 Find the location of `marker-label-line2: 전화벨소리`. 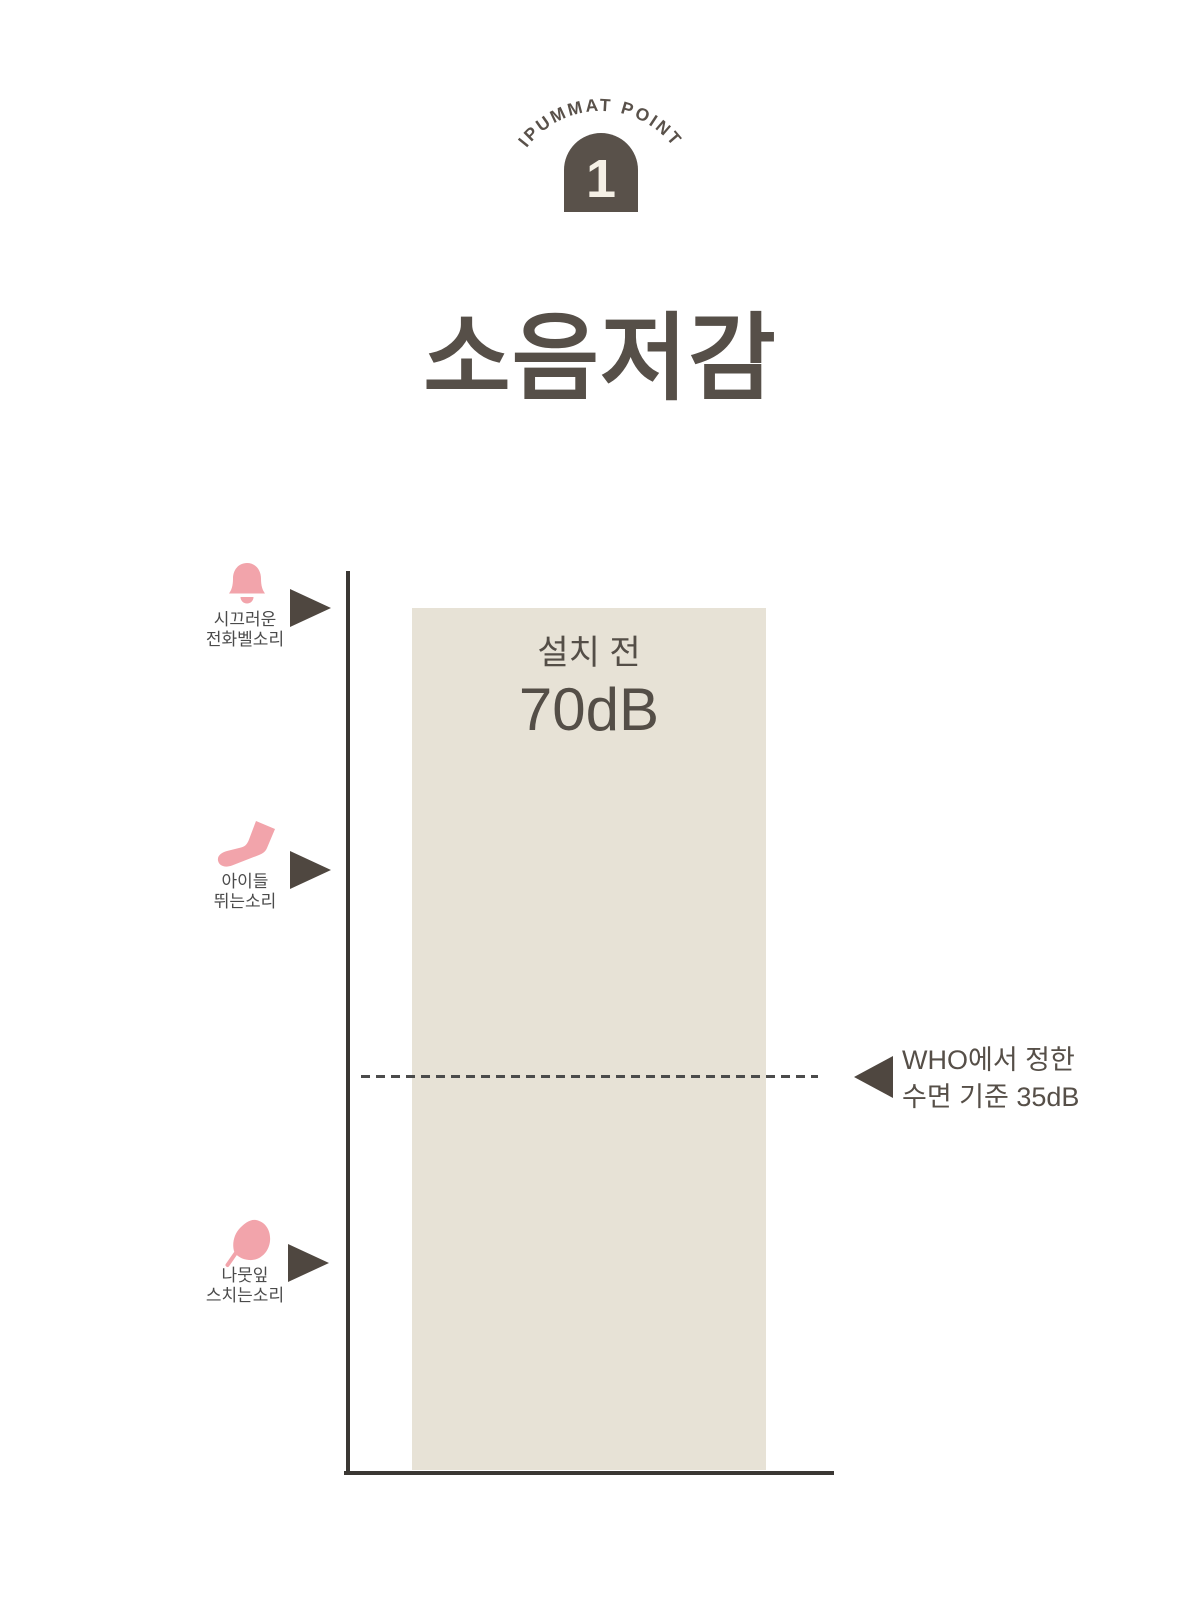

marker-label-line2: 전화벨소리 is located at coordinates (245, 639).